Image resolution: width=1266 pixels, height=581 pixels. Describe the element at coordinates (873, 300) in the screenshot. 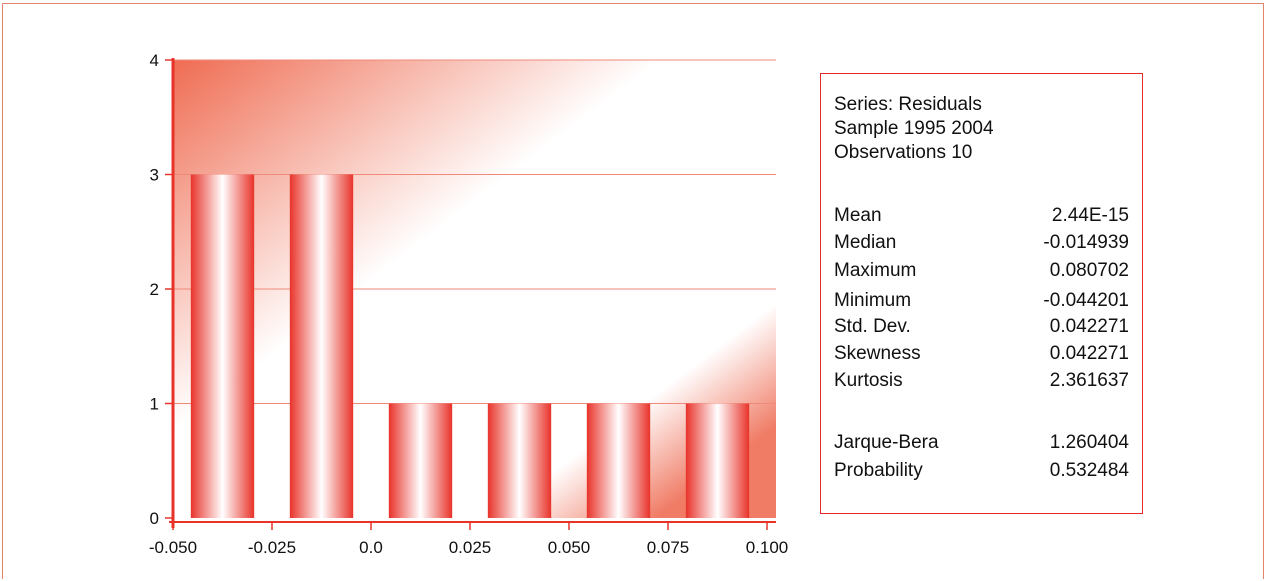

I see `stat-name: Minimum` at that location.